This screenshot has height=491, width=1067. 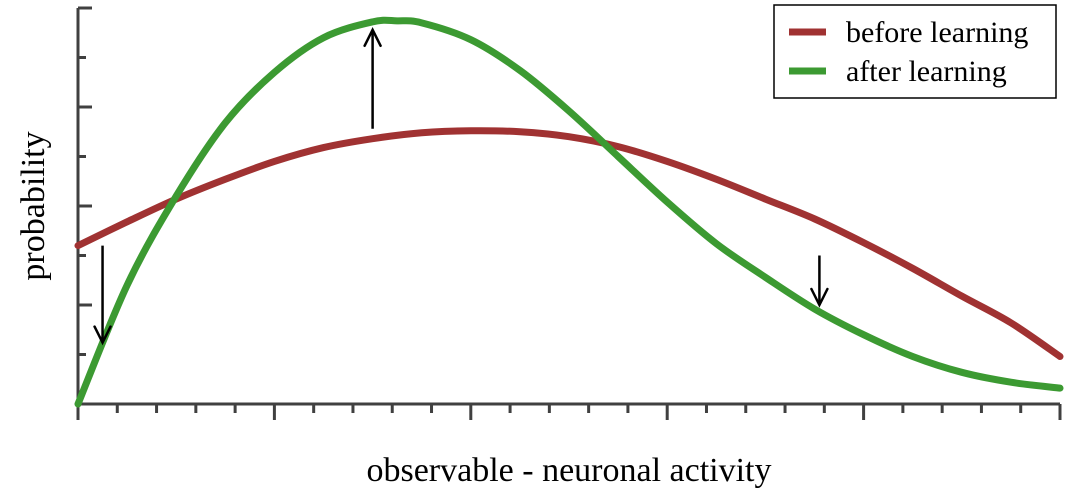 What do you see at coordinates (568, 470) in the screenshot?
I see `x-axis-label: observable - neuronal activity` at bounding box center [568, 470].